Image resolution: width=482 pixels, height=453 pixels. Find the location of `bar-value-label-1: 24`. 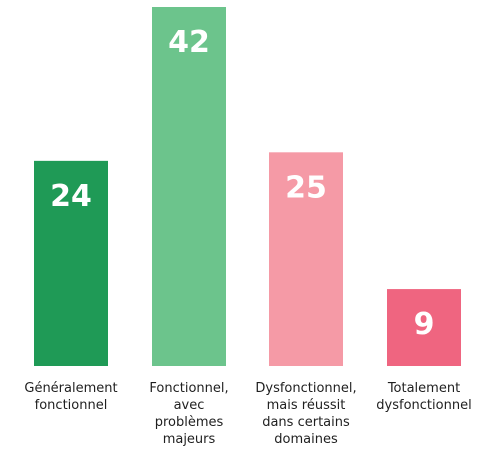

bar-value-label-1: 24 is located at coordinates (71, 196).